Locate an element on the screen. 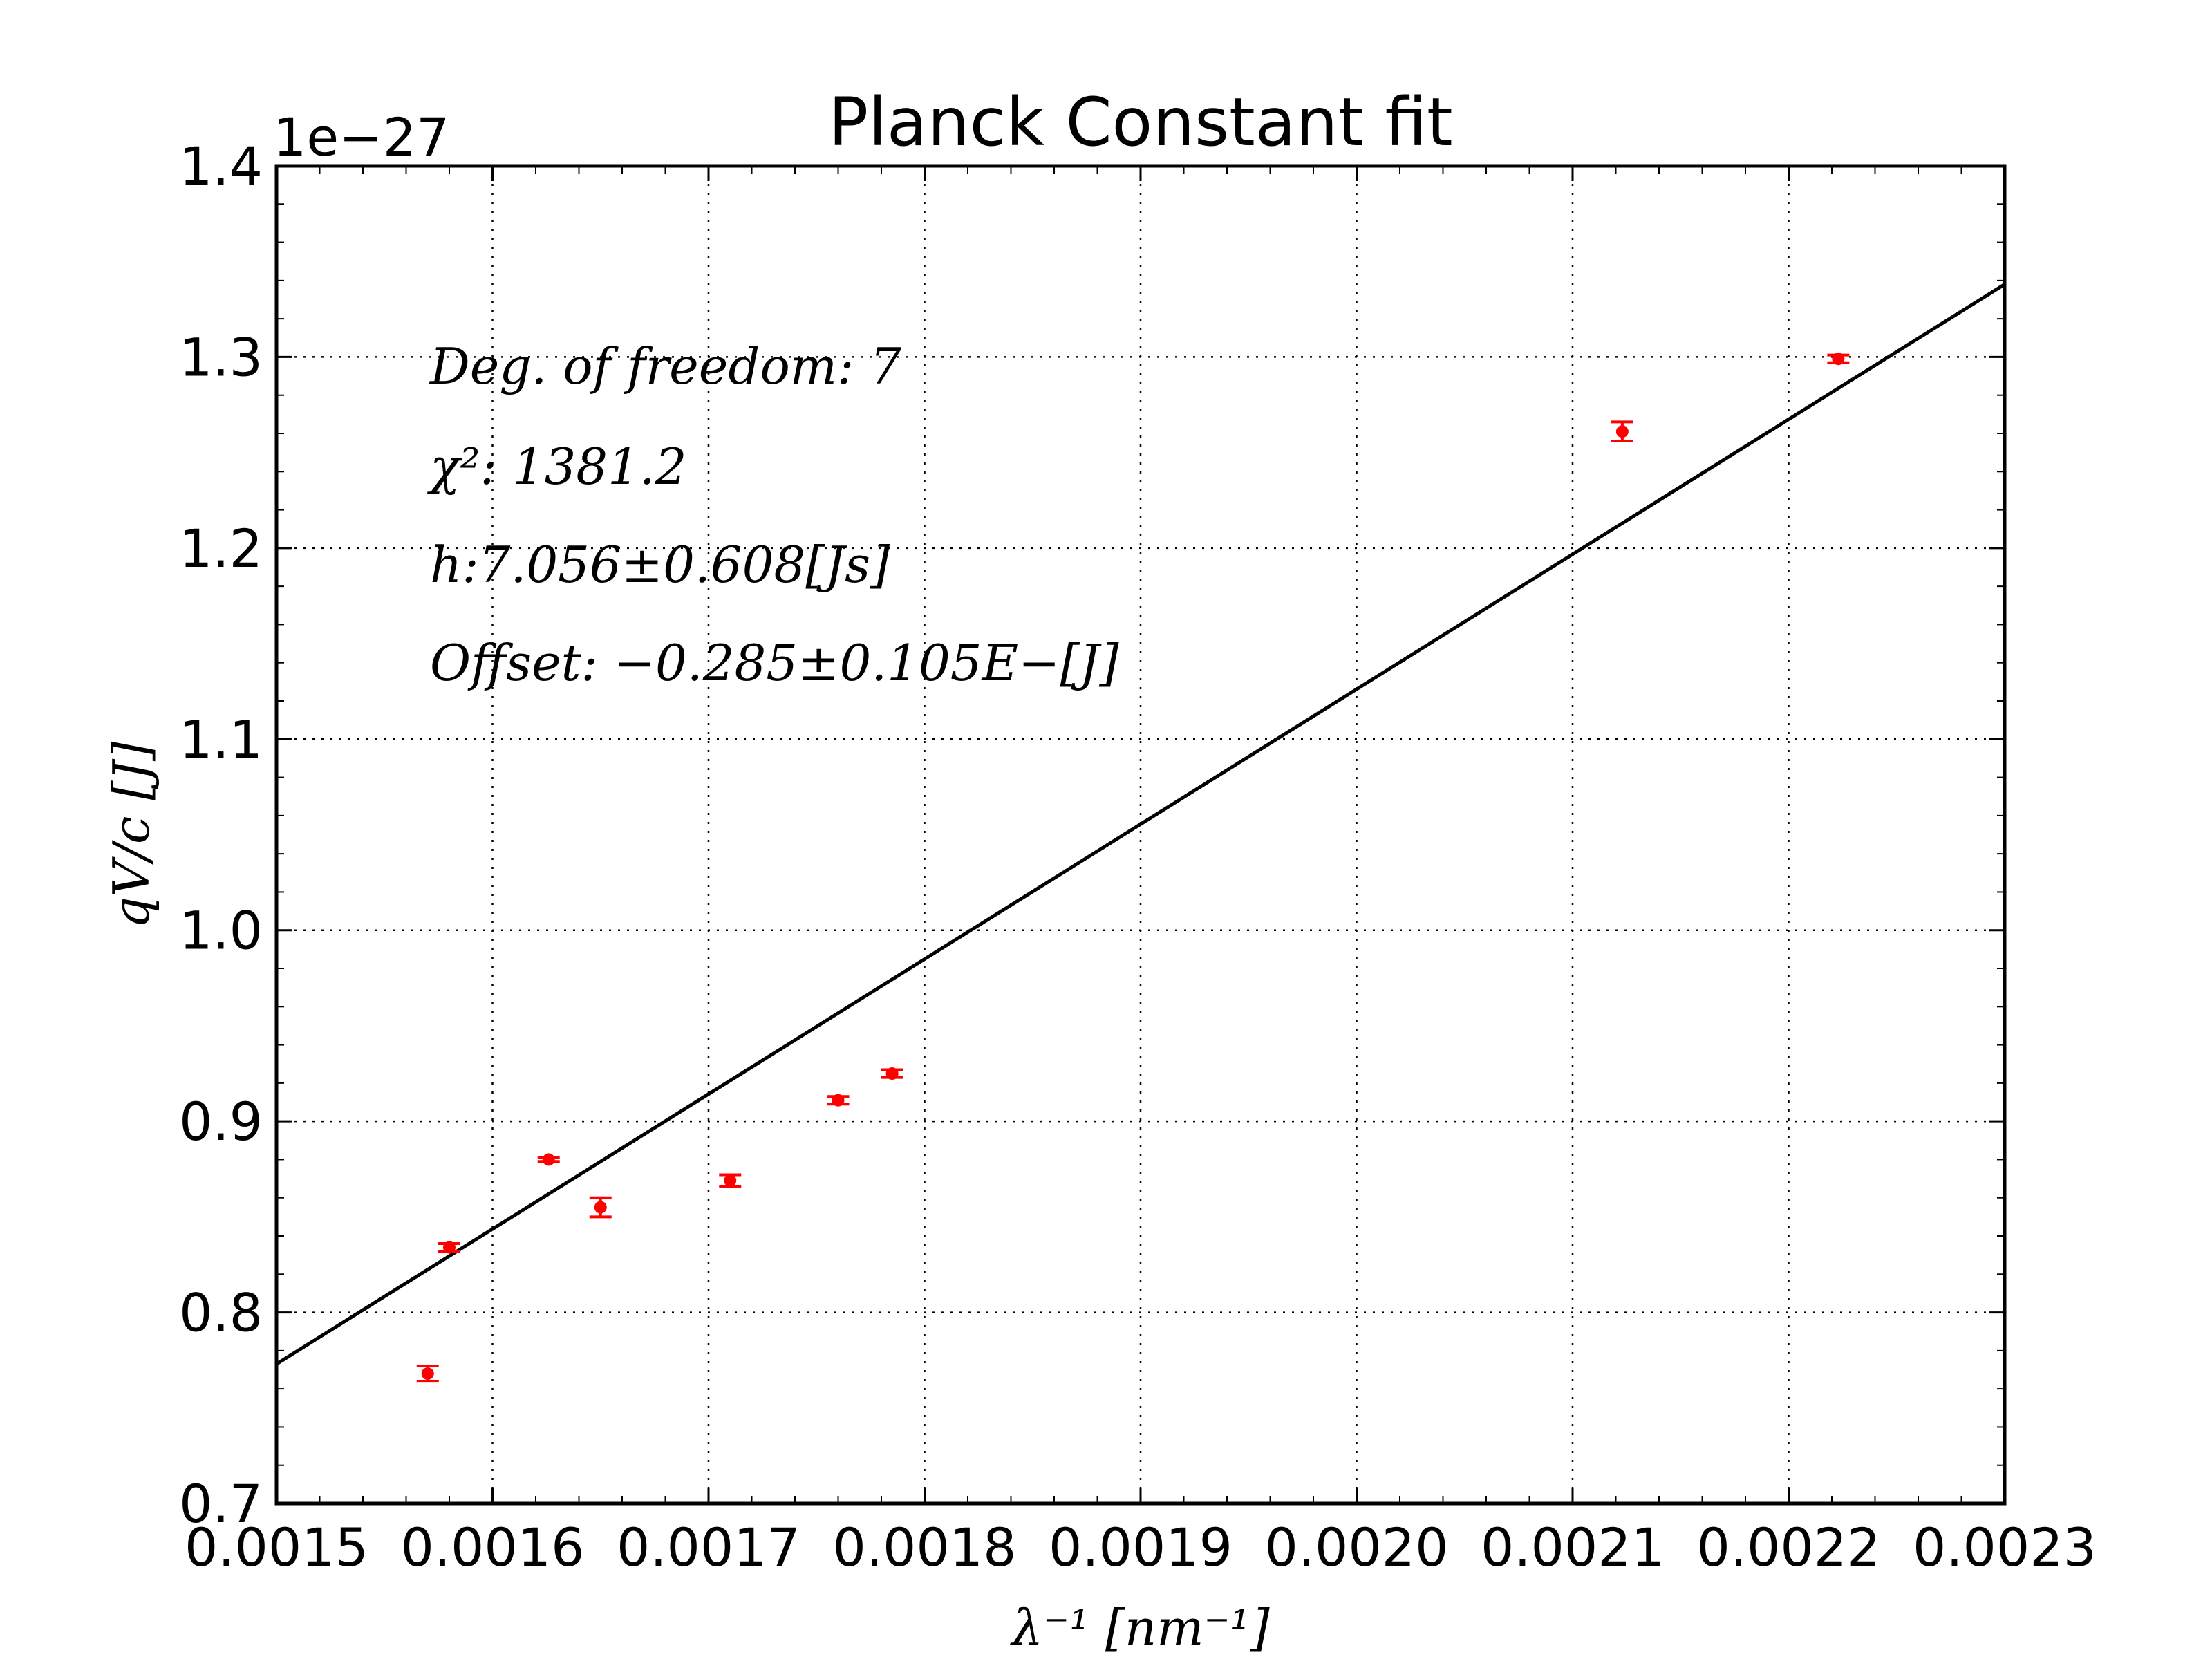 The image size is (2212, 1659). y-tick-label: 0.7 is located at coordinates (221, 1504).